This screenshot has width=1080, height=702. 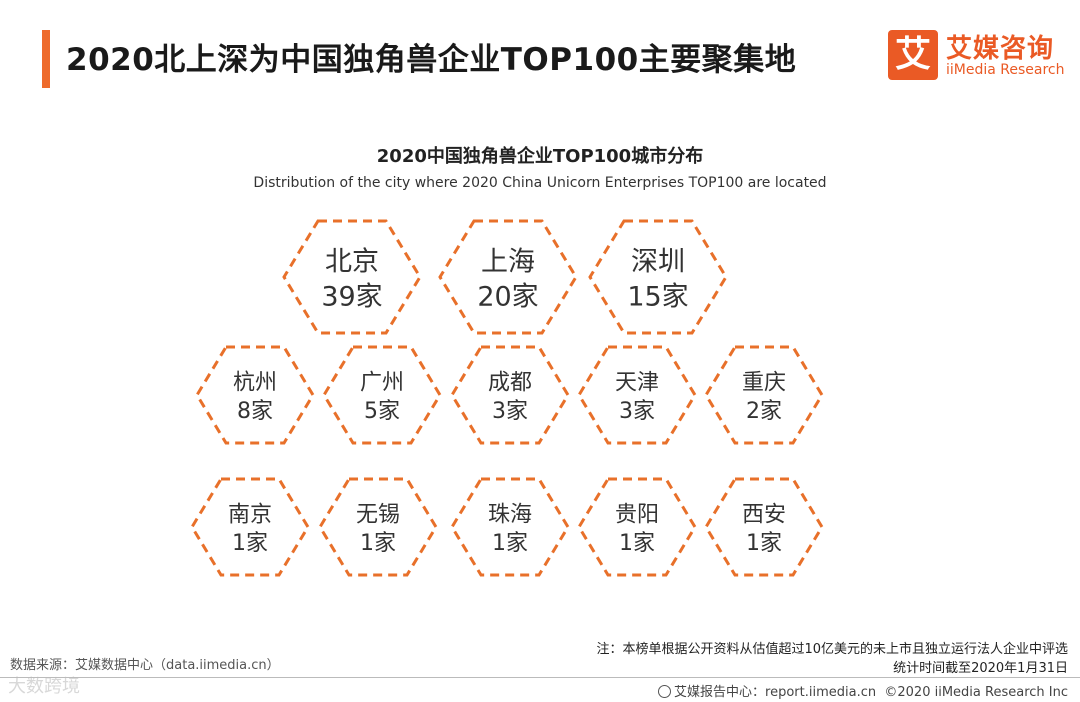 I want to click on city-count-label: 8家, so click(x=255, y=411).